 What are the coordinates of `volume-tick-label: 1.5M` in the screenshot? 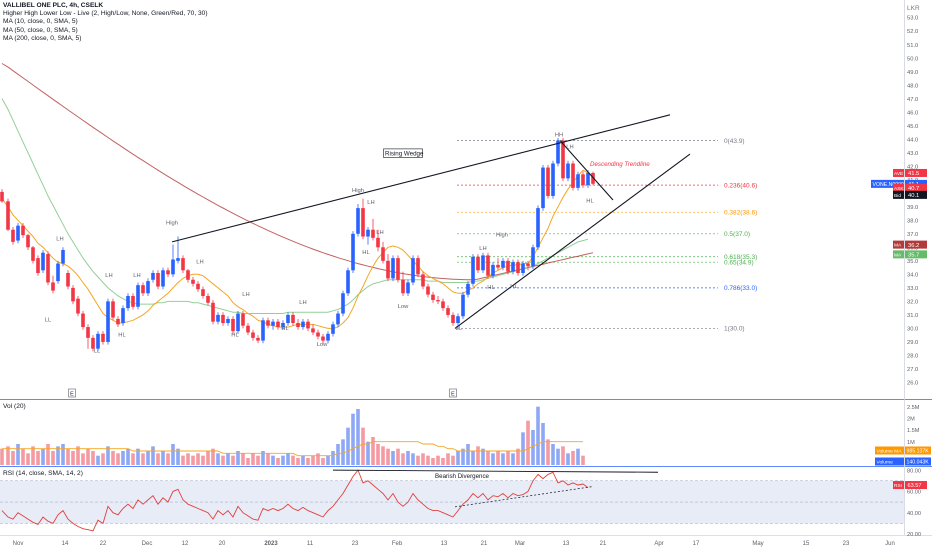 It's located at (913, 431).